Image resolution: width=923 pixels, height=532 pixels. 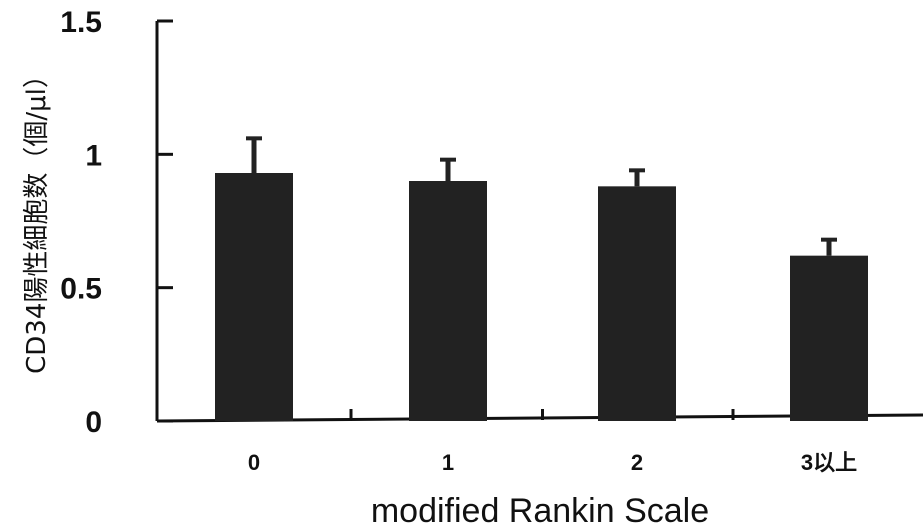 What do you see at coordinates (81, 22) in the screenshot?
I see `y-tick-label: 1.5` at bounding box center [81, 22].